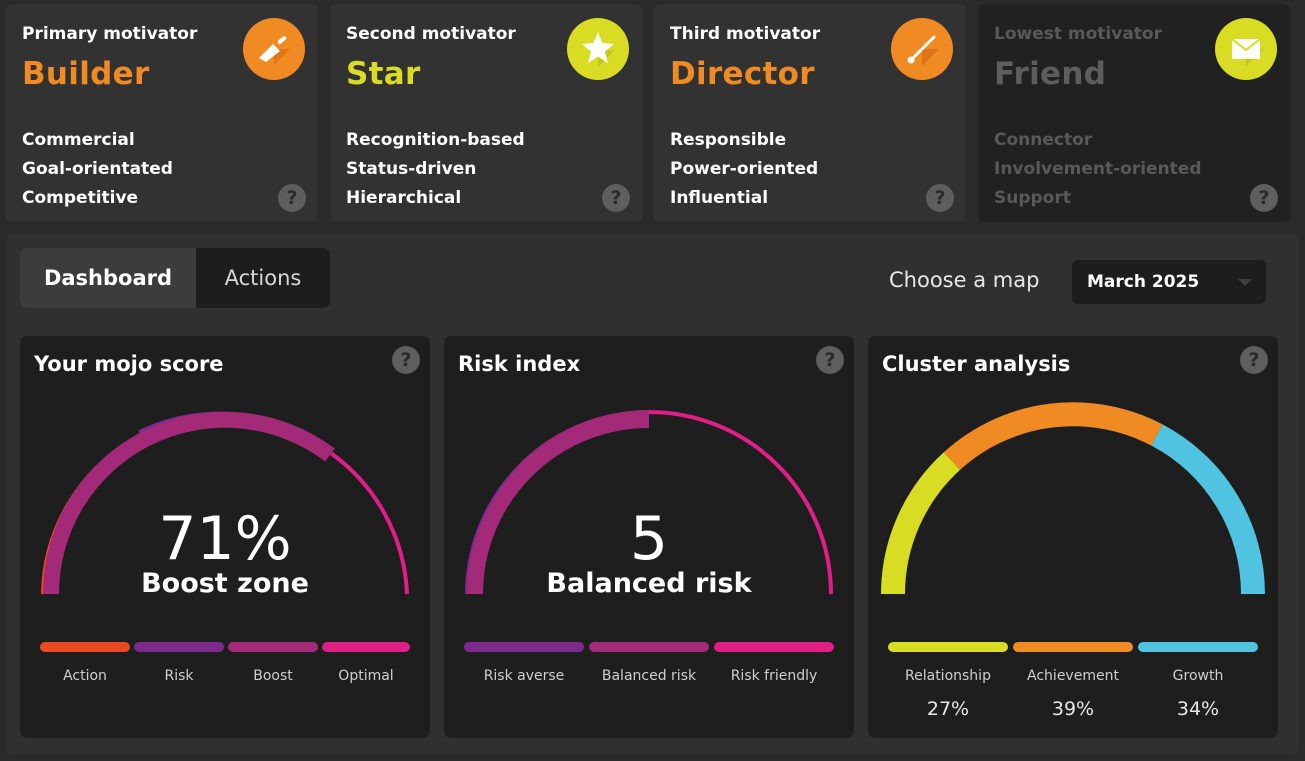 The image size is (1305, 761). Describe the element at coordinates (728, 140) in the screenshot. I see `motivator-trait: Responsible` at that location.